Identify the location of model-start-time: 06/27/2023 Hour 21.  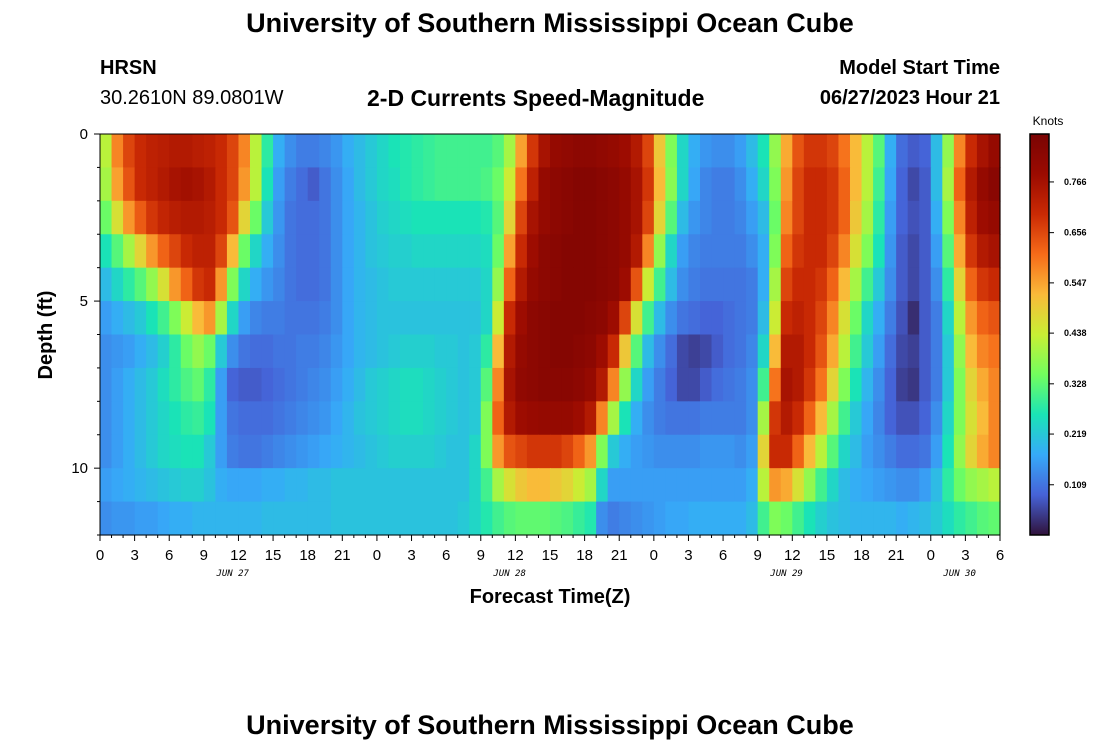
(909, 98).